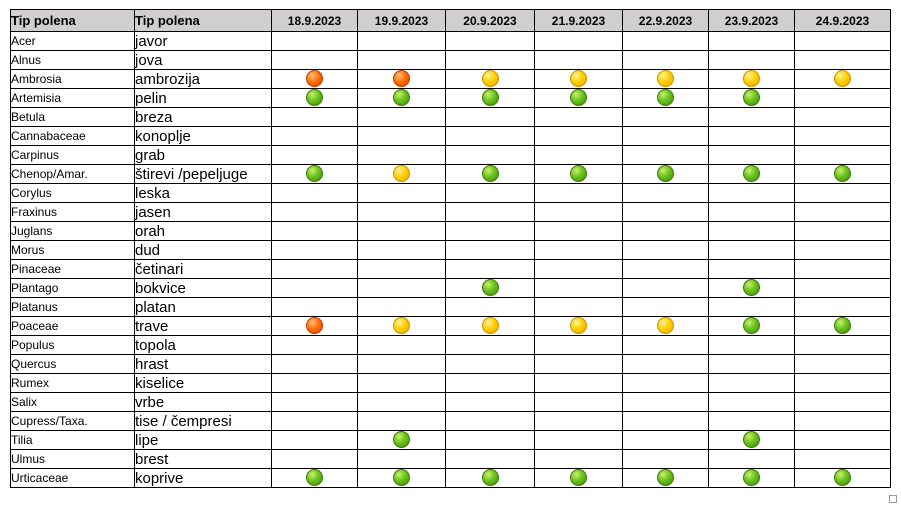  I want to click on pollen-latin-name: Chenop/Amar., so click(72, 174).